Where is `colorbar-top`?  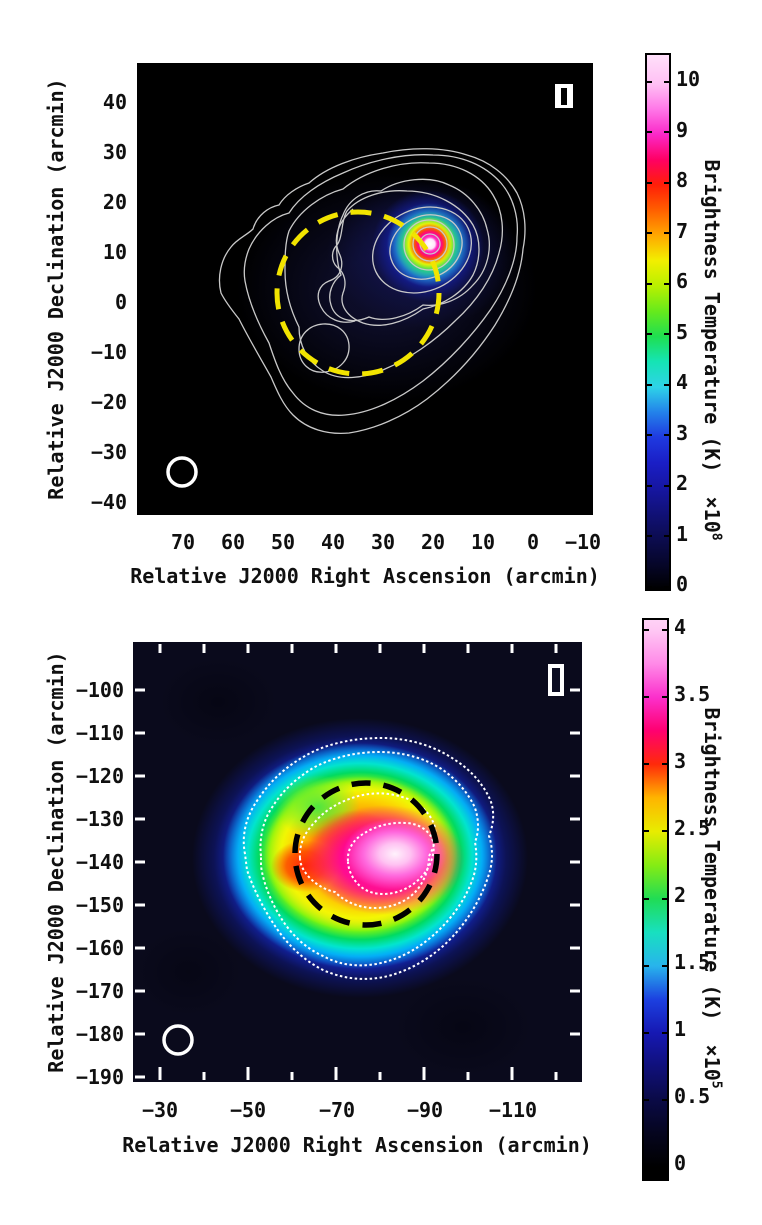
colorbar-top is located at coordinates (658, 322).